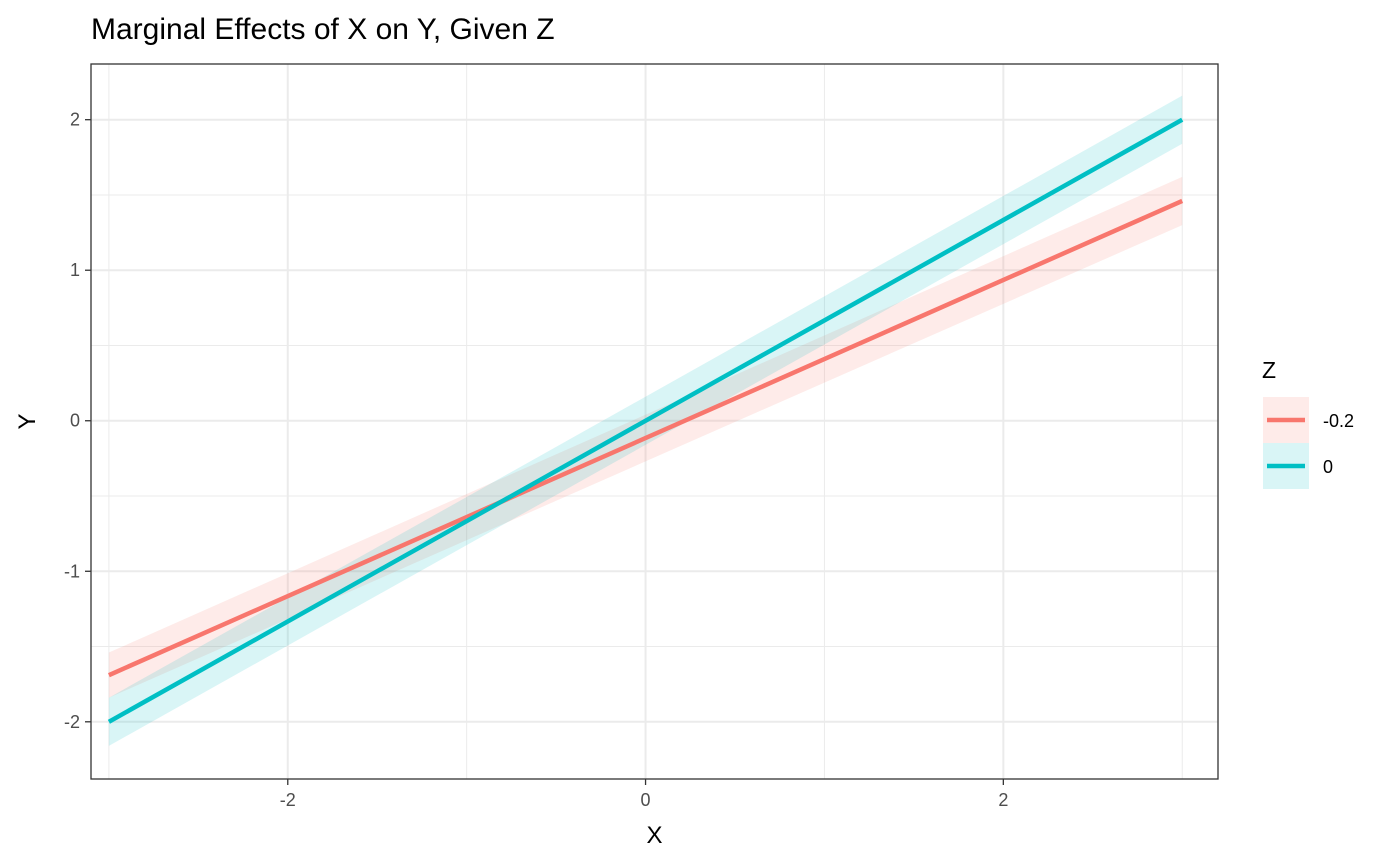 This screenshot has width=1400, height=866. Describe the element at coordinates (1308, 420) in the screenshot. I see `legend-item--0.2: -0.2` at that location.